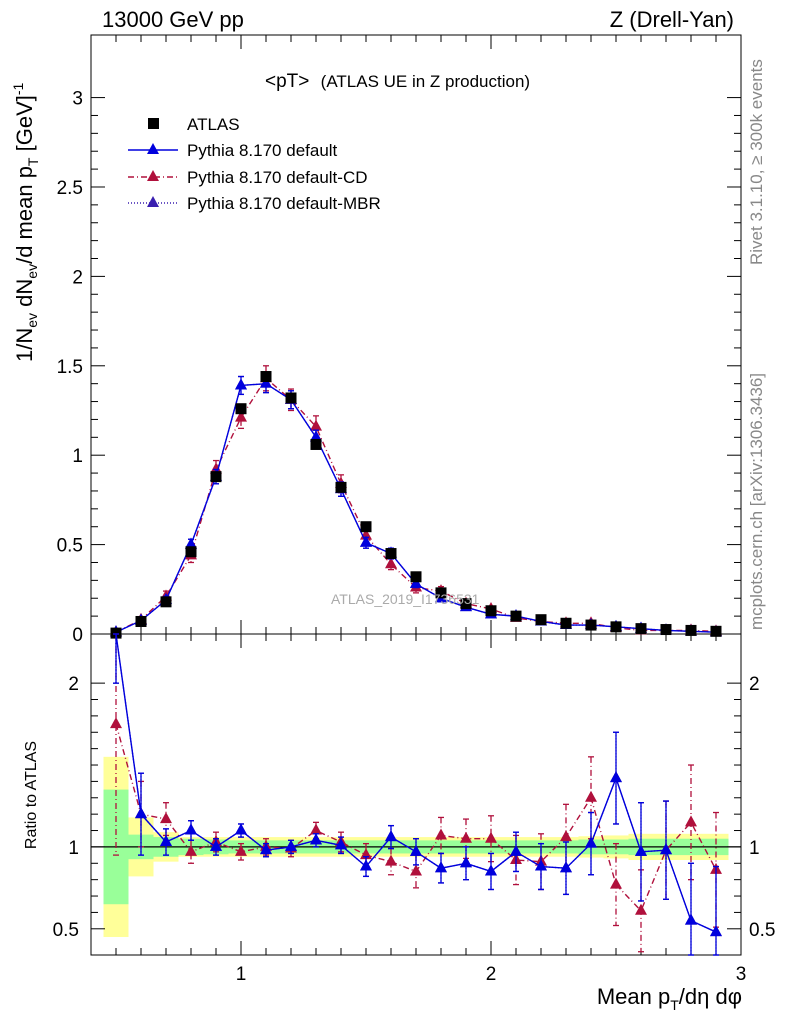  What do you see at coordinates (77, 99) in the screenshot?
I see `main-ytick-label: 3` at bounding box center [77, 99].